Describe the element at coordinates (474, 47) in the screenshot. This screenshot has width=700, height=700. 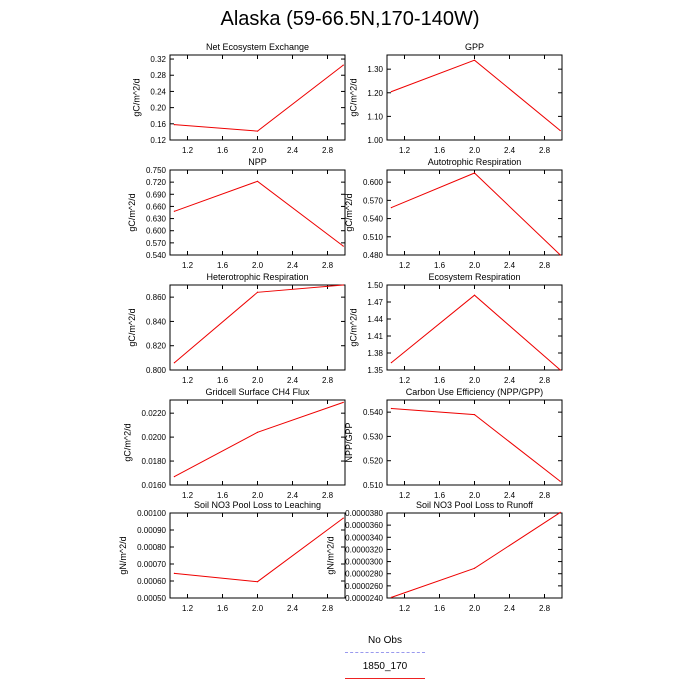
I see `panel-title: GPP` at that location.